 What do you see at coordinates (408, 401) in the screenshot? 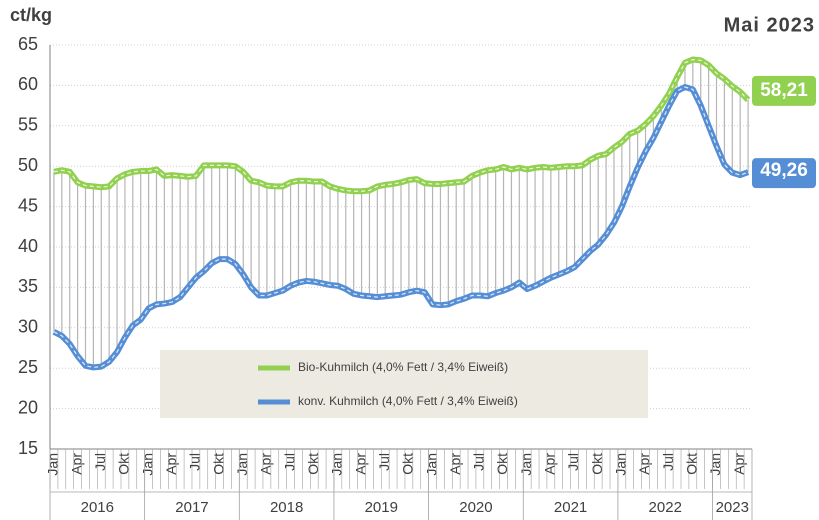
I see `legend-label: konv. Kuhmilch (4,0% Fett / 3,4% Eiweiß)` at bounding box center [408, 401].